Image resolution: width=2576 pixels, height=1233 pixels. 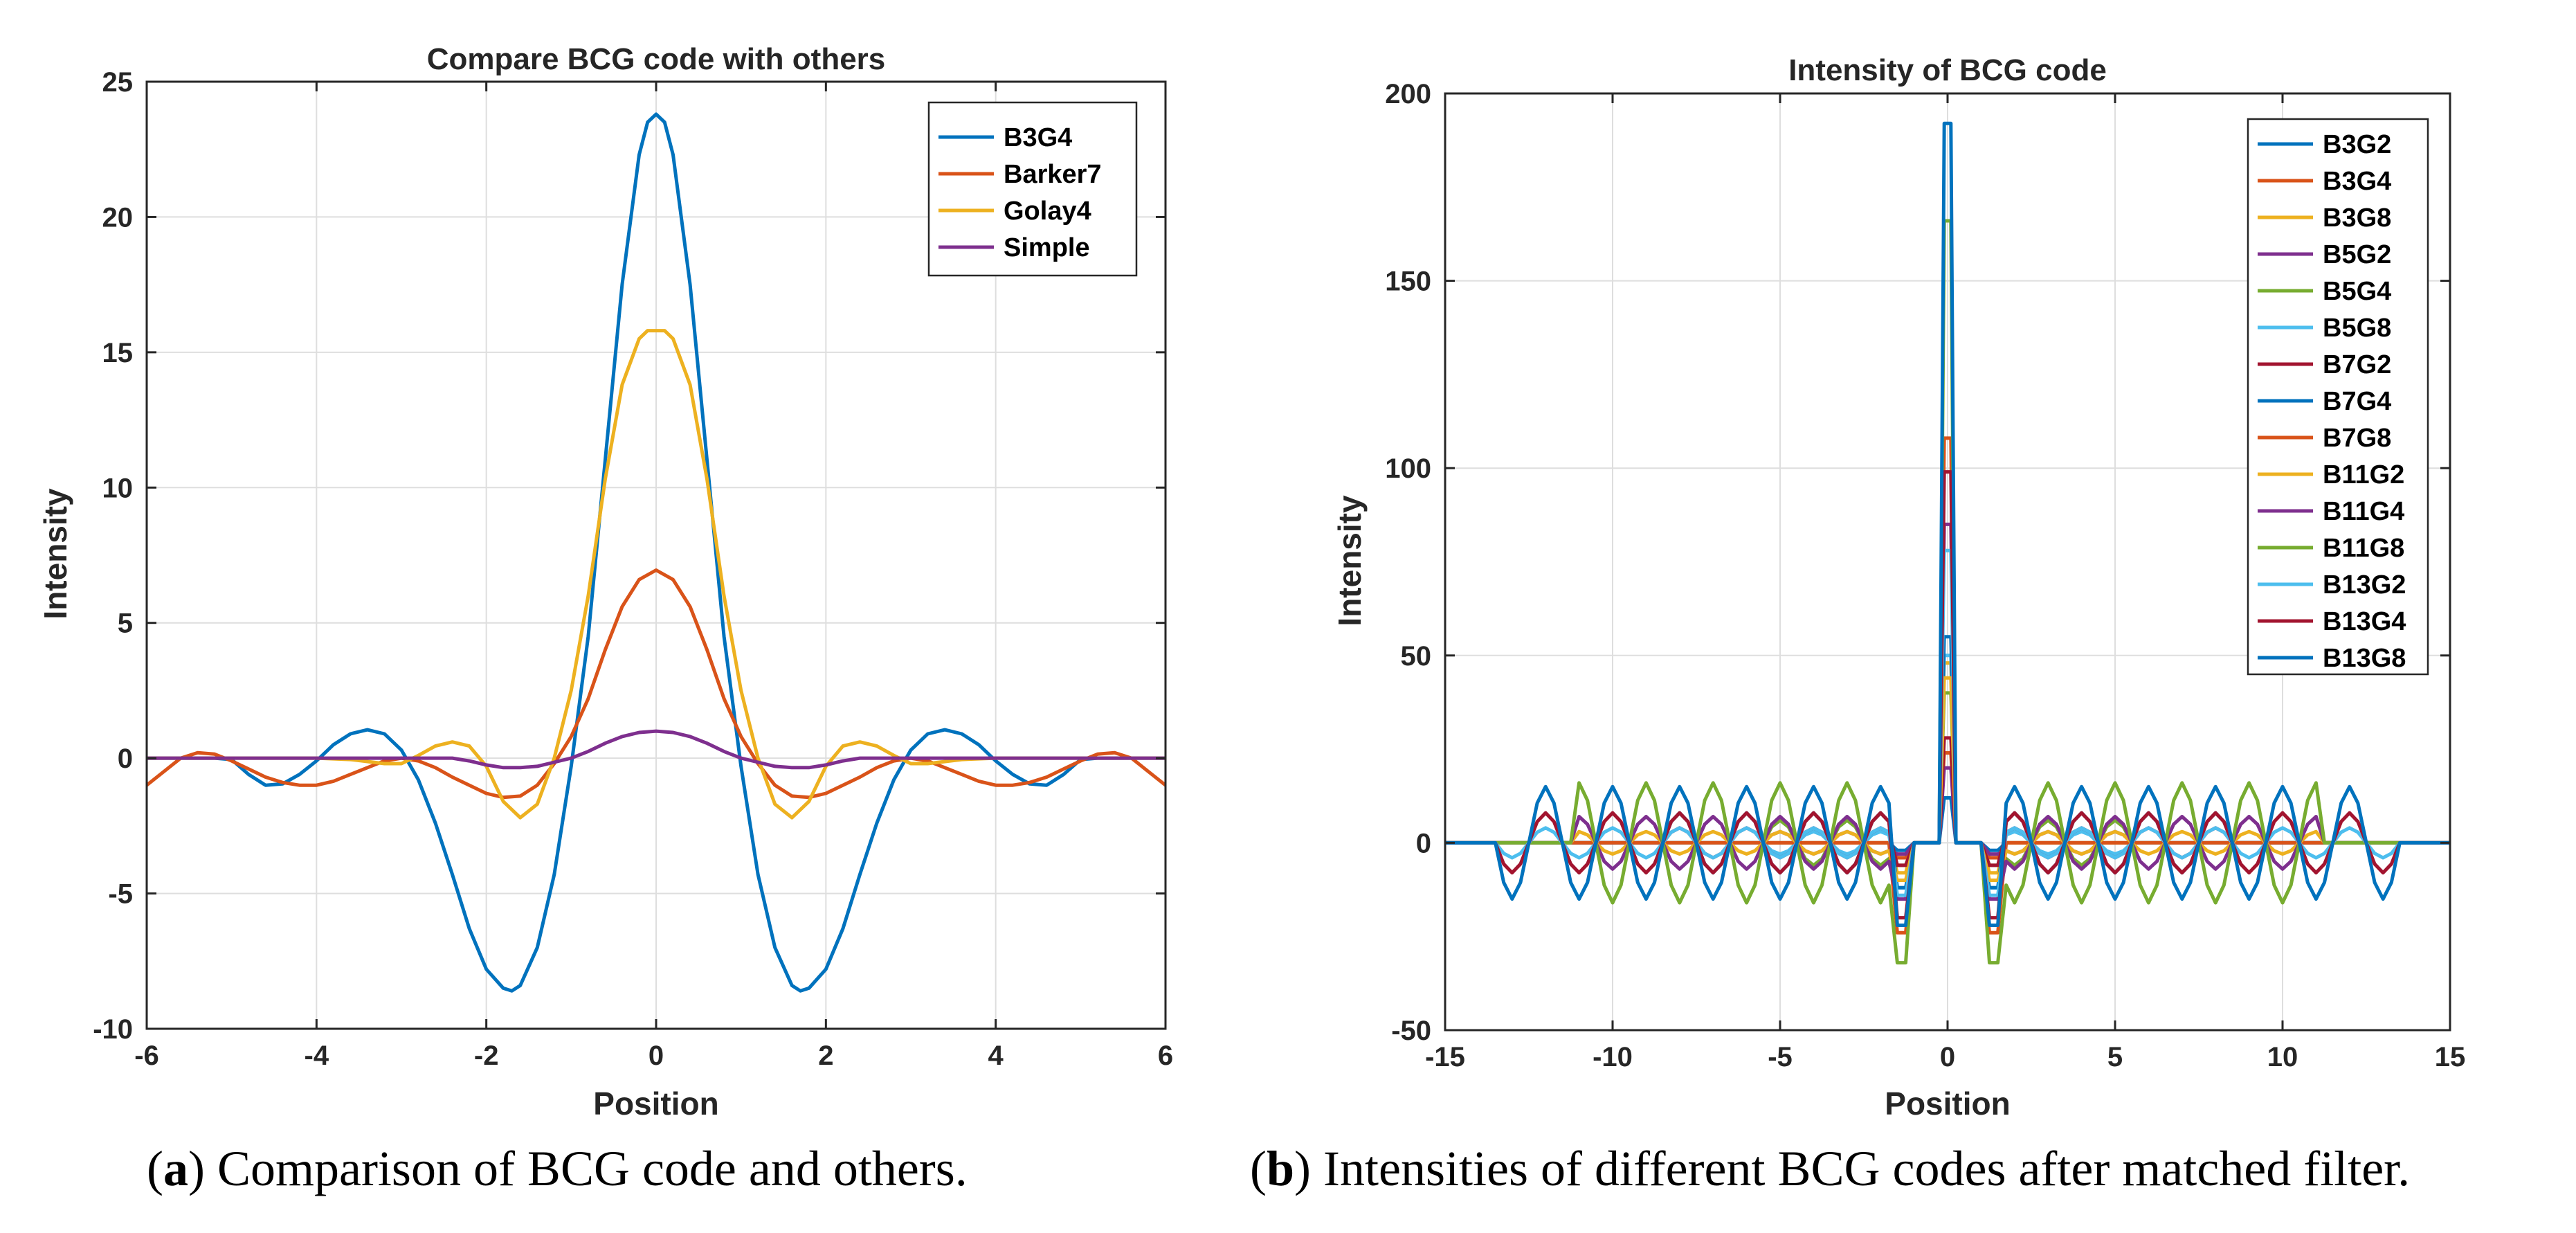 What do you see at coordinates (2357, 181) in the screenshot?
I see `chart-b-legend-label: B3G4` at bounding box center [2357, 181].